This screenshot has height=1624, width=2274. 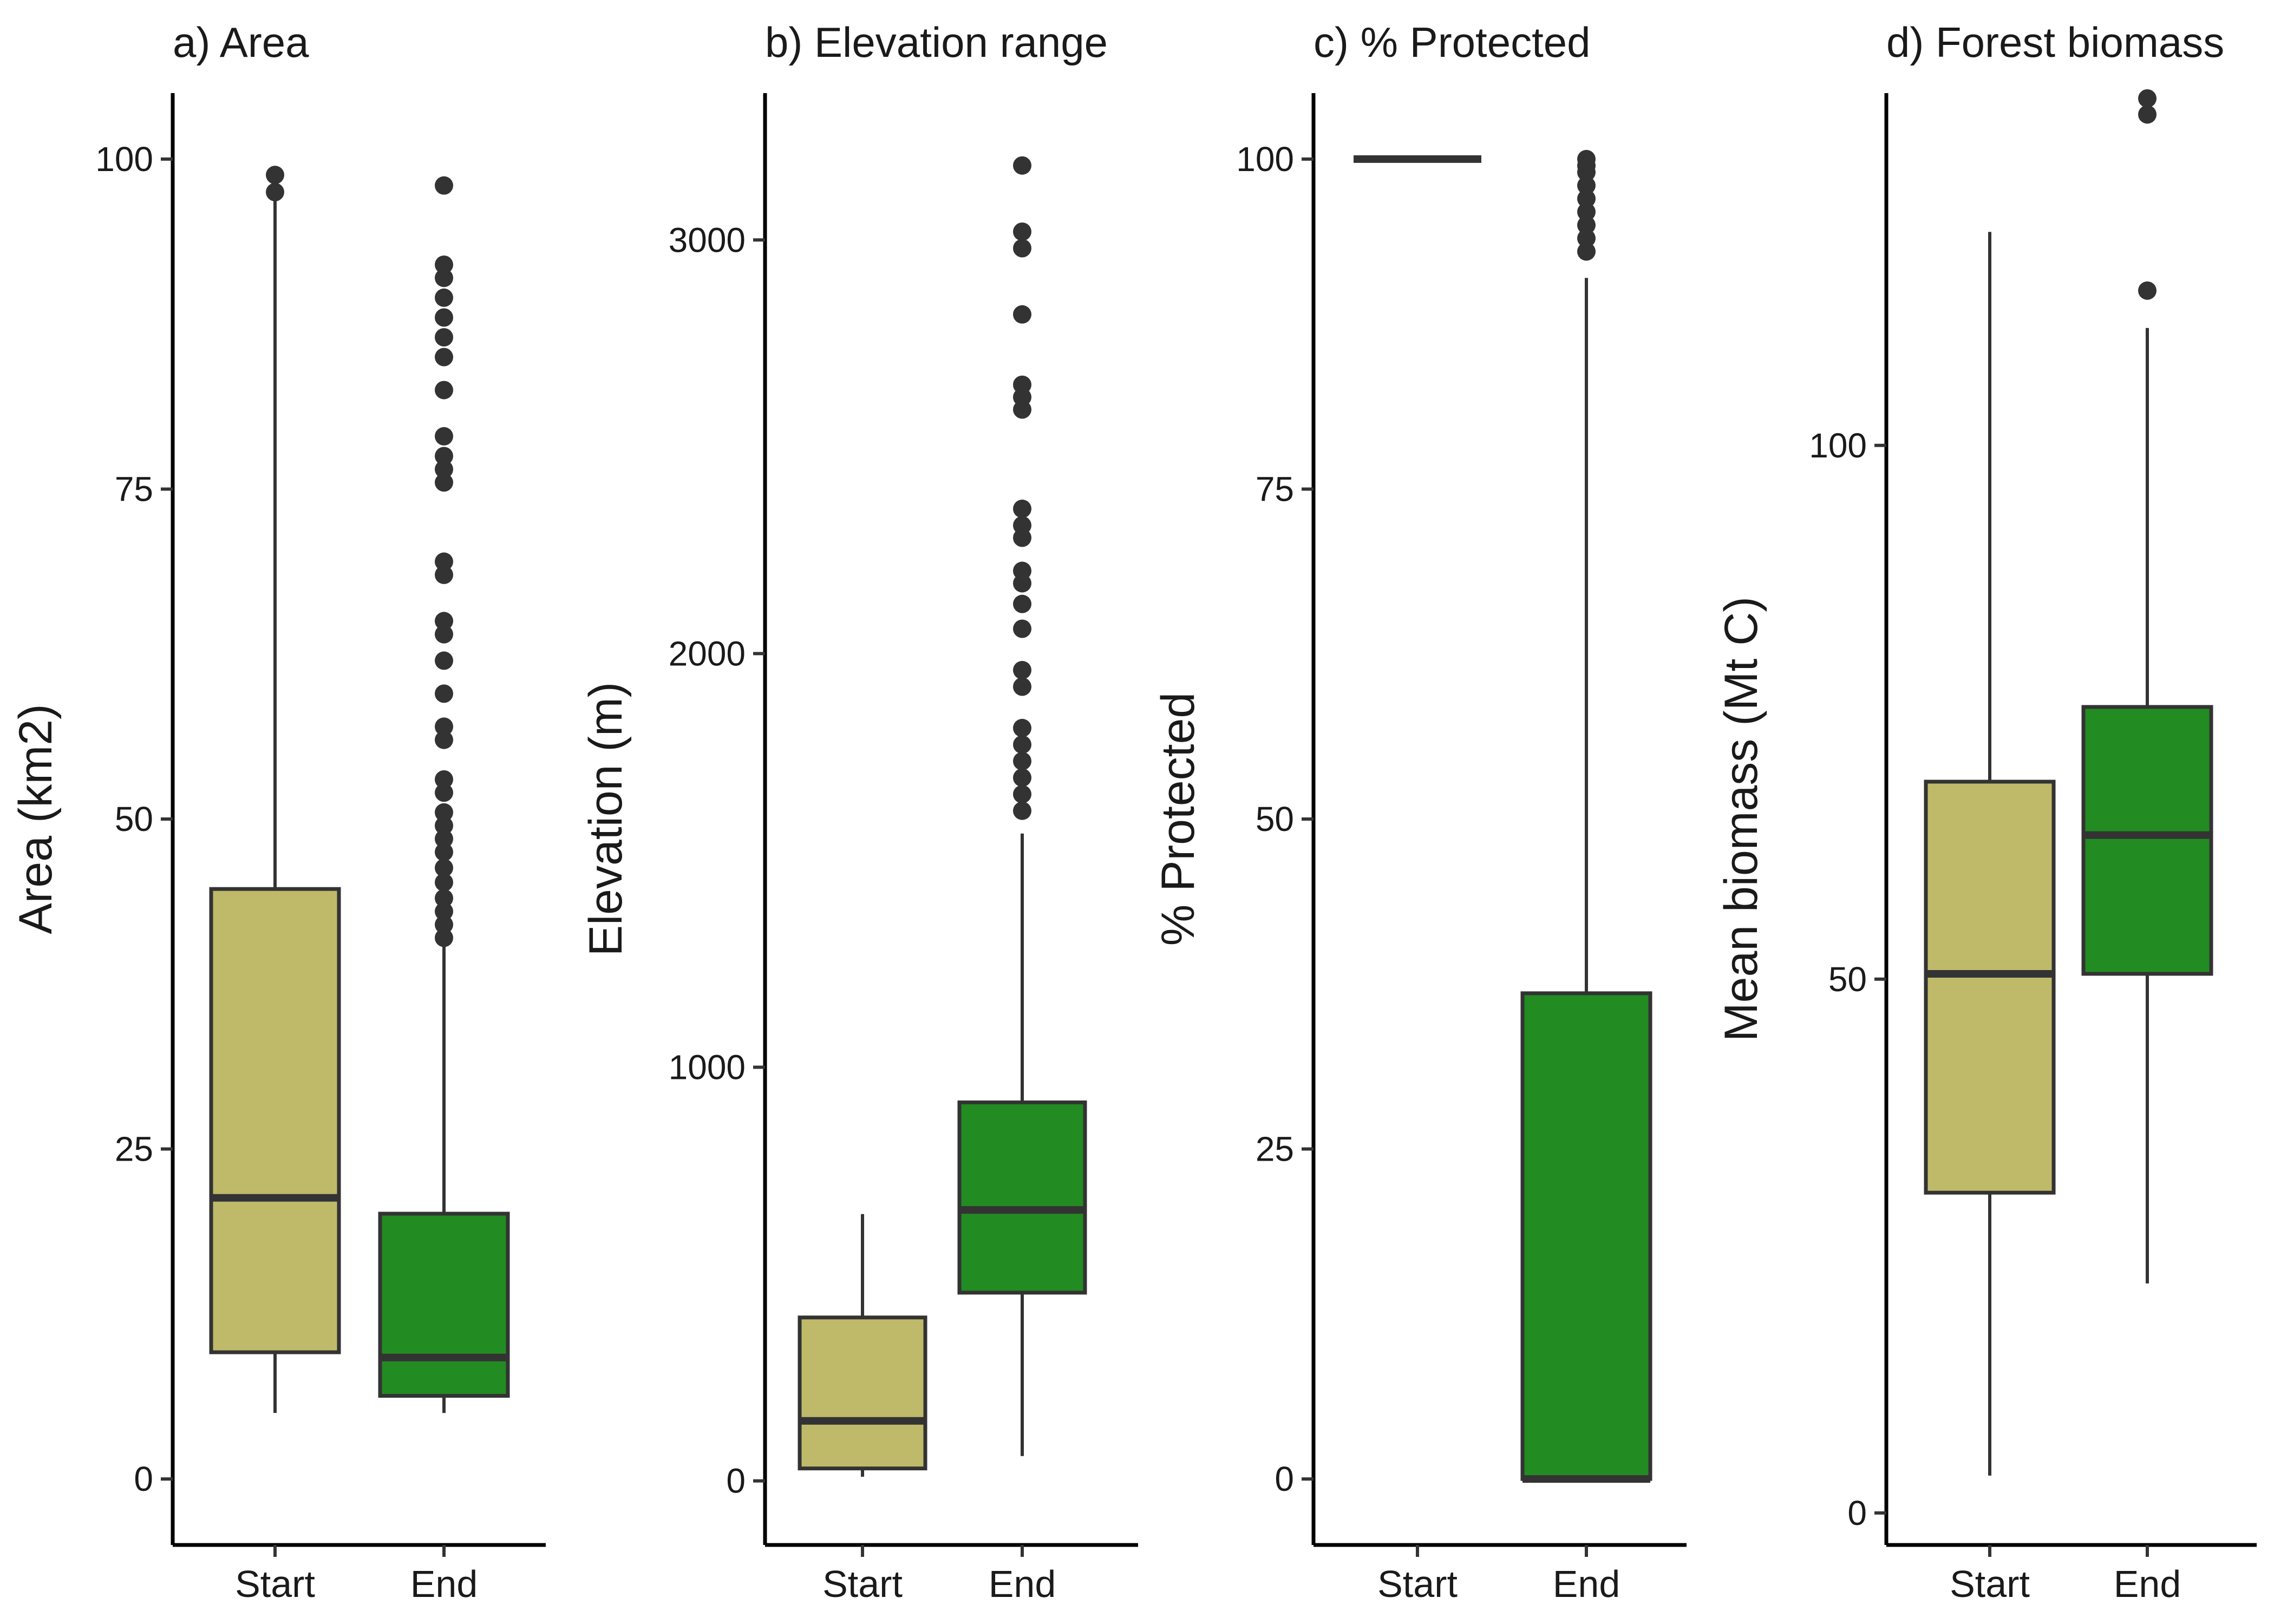 I want to click on panel-title: b) Elevation range, so click(x=937, y=42).